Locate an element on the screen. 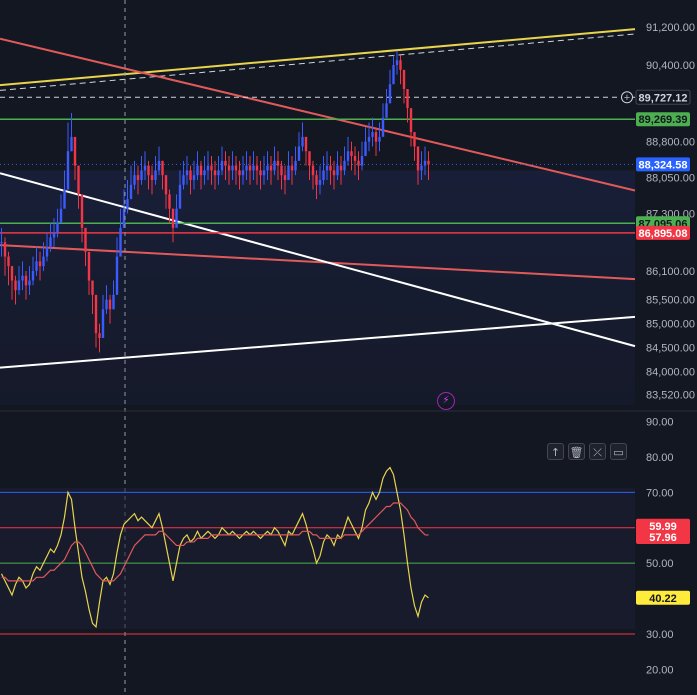 Image resolution: width=697 pixels, height=695 pixels. price-tag-green-line-bg is located at coordinates (663, 119).